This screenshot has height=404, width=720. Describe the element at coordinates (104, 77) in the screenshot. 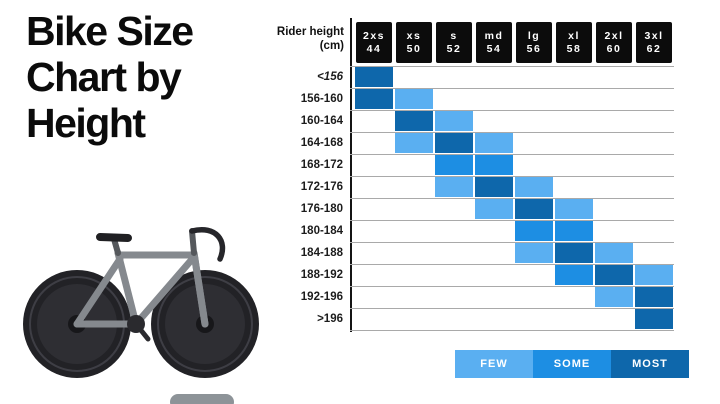

I see `page-title-line-2: Chart by` at that location.